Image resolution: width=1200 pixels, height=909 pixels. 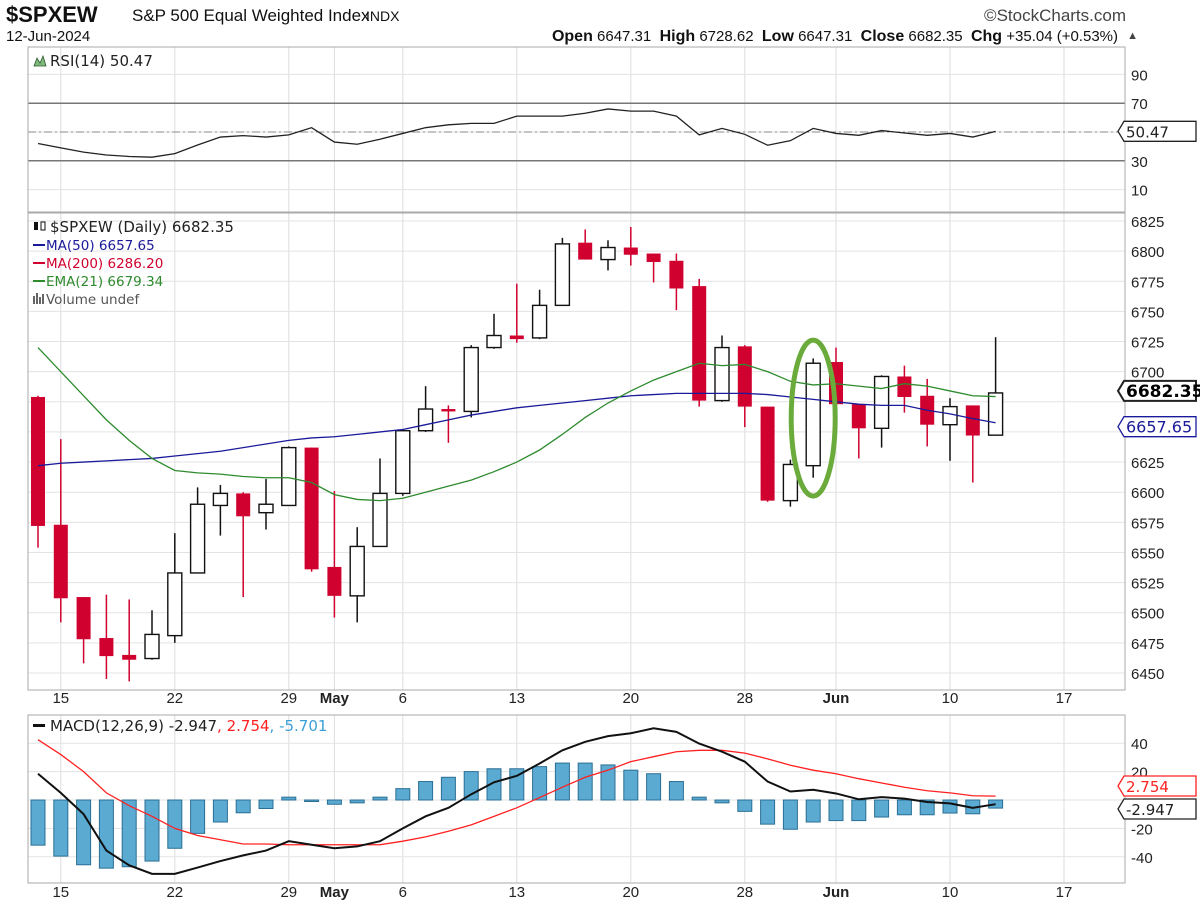 What do you see at coordinates (726, 36) in the screenshot?
I see `high-value: 6728.62` at bounding box center [726, 36].